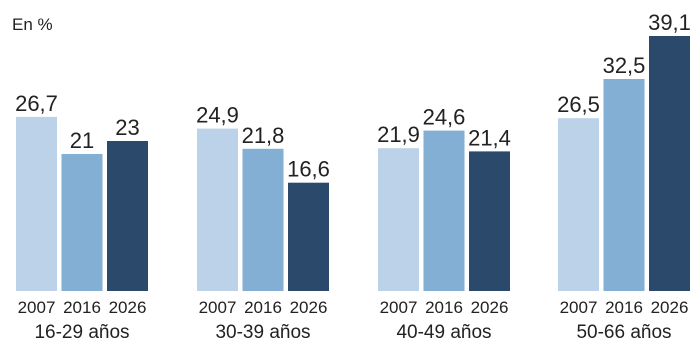 The image size is (693, 343). What do you see at coordinates (263, 219) in the screenshot?
I see `bar-30-39-años-2016` at bounding box center [263, 219].